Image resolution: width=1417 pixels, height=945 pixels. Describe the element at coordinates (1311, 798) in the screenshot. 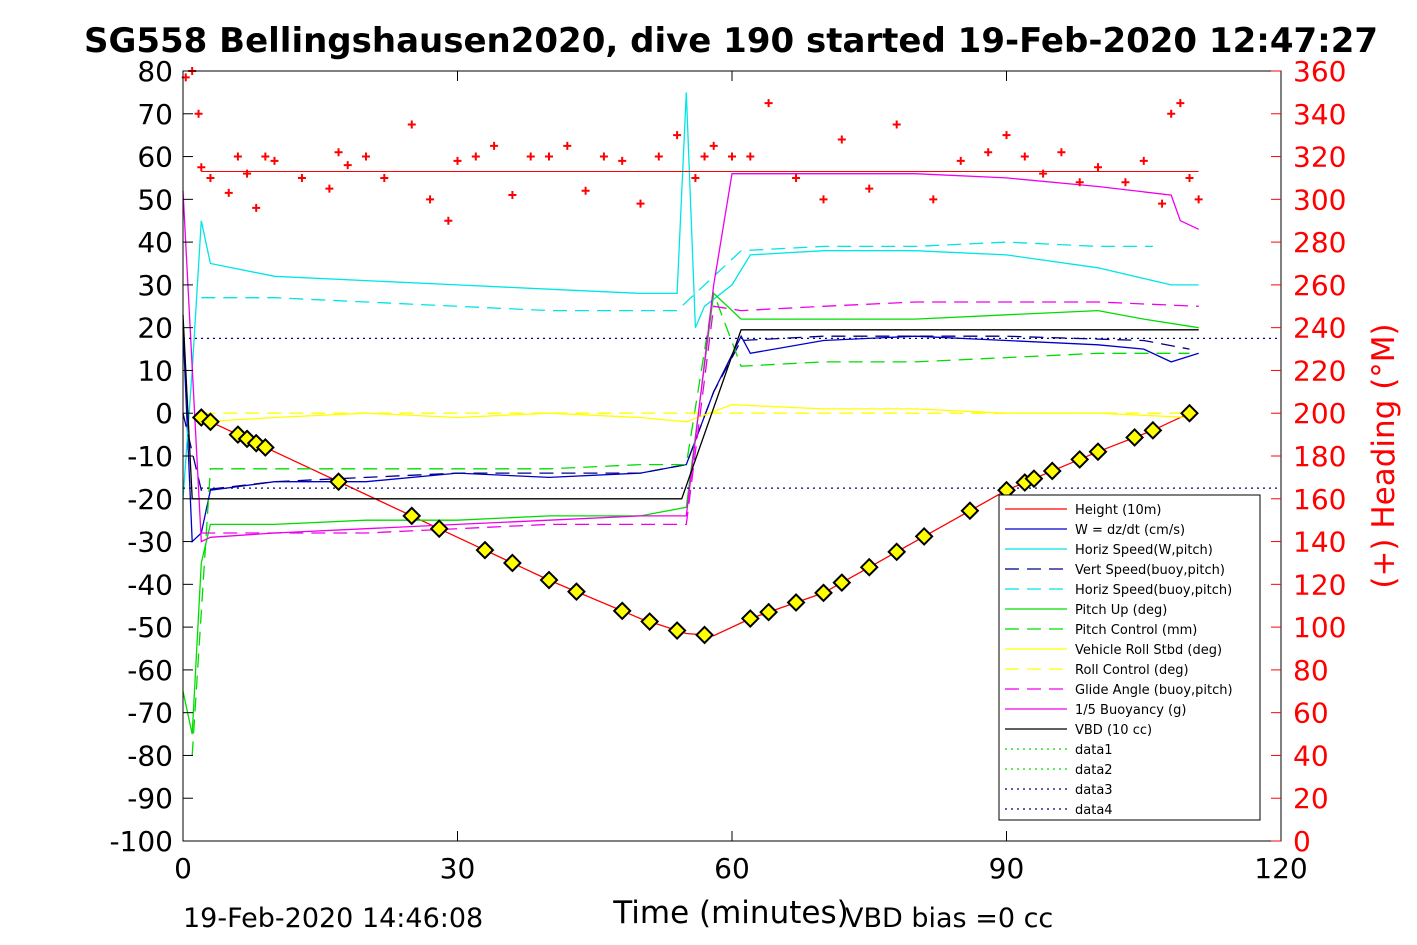

I see `y-right-tick-label: 20` at that location.